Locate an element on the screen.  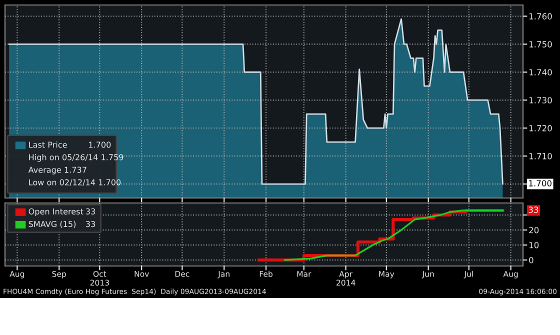
text: 1.700 is located at coordinates (540, 183).